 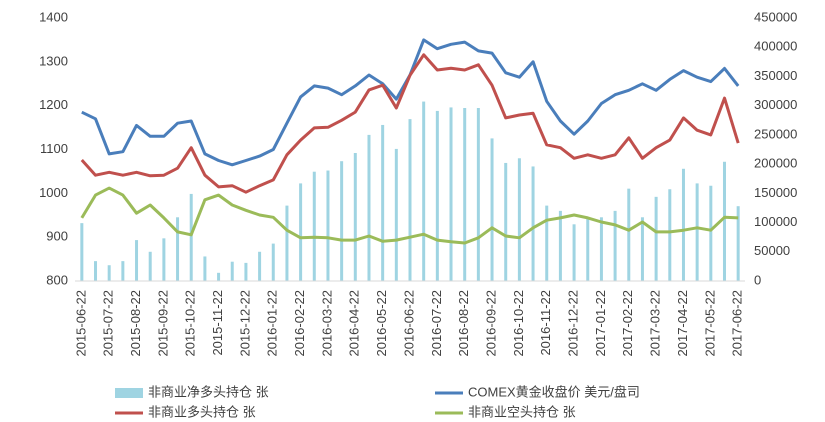 I want to click on x-tick-label: 2015-10-22, so click(x=190, y=323).